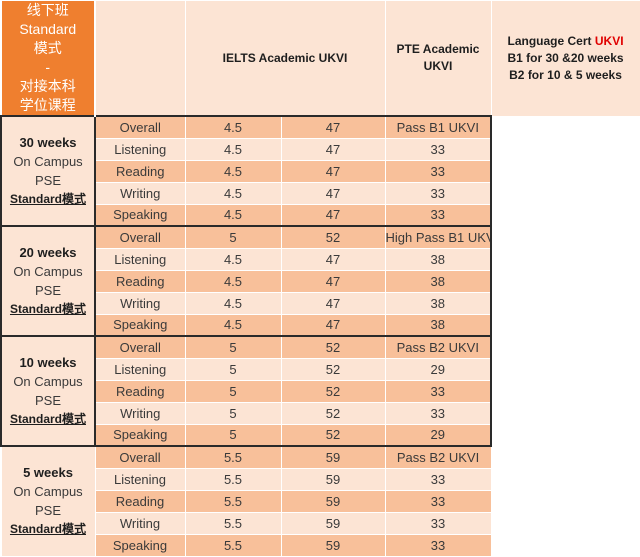  I want to click on header-pte-line2: UKVI, so click(438, 66).